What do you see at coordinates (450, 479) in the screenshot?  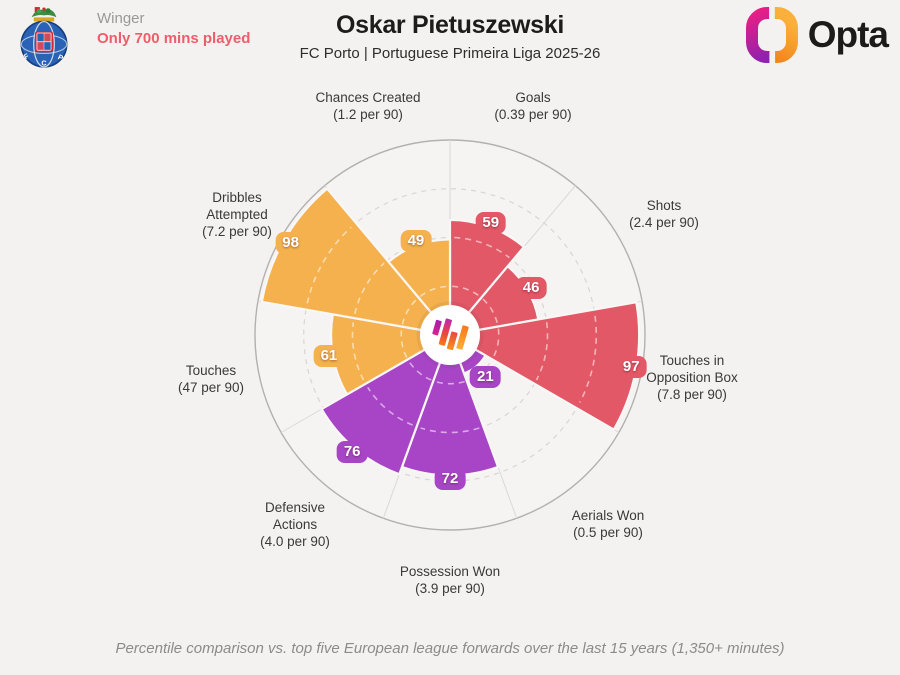 I see `value-pill-possession-won: 72` at bounding box center [450, 479].